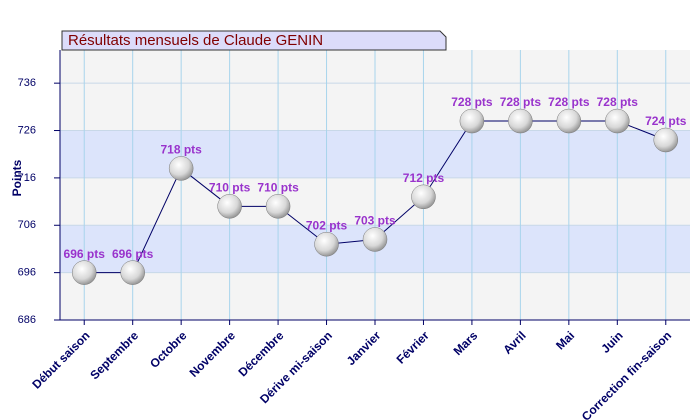 The image size is (700, 420). What do you see at coordinates (168, 349) in the screenshot?
I see `x-tick-label: Octobre` at bounding box center [168, 349].